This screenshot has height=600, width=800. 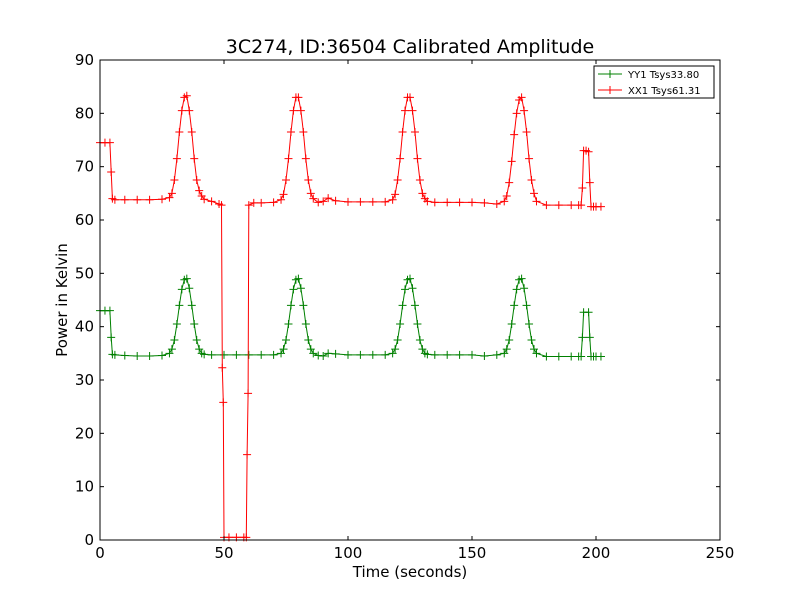 I want to click on y-tick-label: 10, so click(x=84, y=487).